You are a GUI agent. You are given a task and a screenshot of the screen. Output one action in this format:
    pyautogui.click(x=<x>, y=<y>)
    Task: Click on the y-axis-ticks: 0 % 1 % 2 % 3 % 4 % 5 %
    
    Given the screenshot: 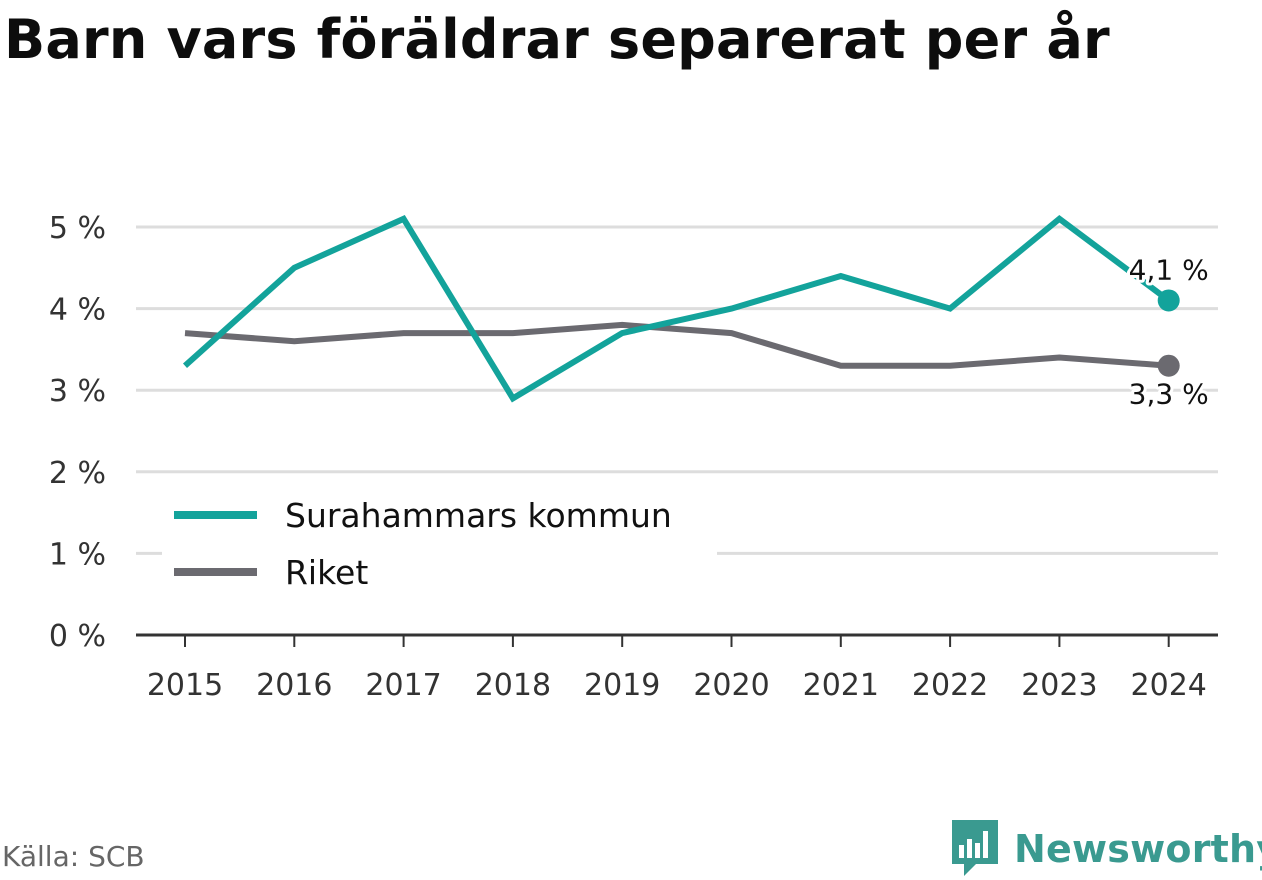 What is the action you would take?
    pyautogui.click(x=77, y=432)
    